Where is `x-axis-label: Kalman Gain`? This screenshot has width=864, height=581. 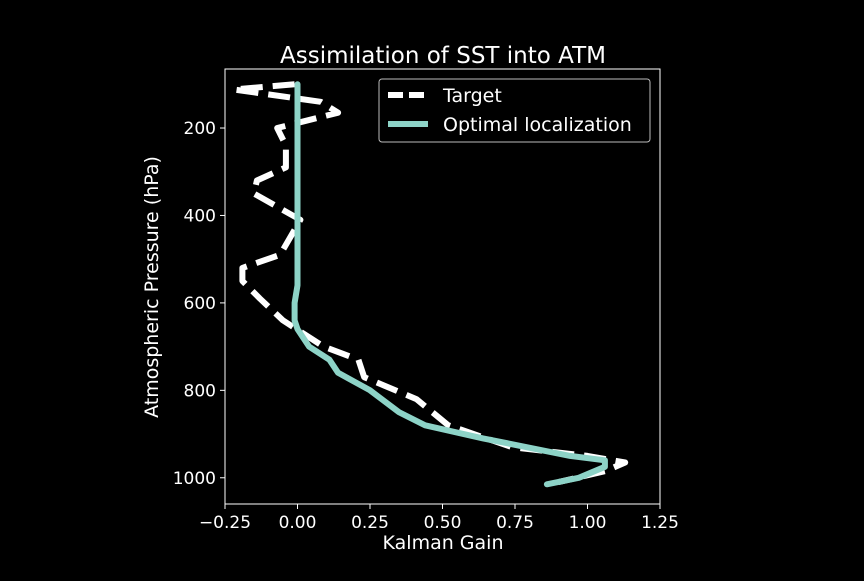
x-axis-label: Kalman Gain is located at coordinates (443, 543).